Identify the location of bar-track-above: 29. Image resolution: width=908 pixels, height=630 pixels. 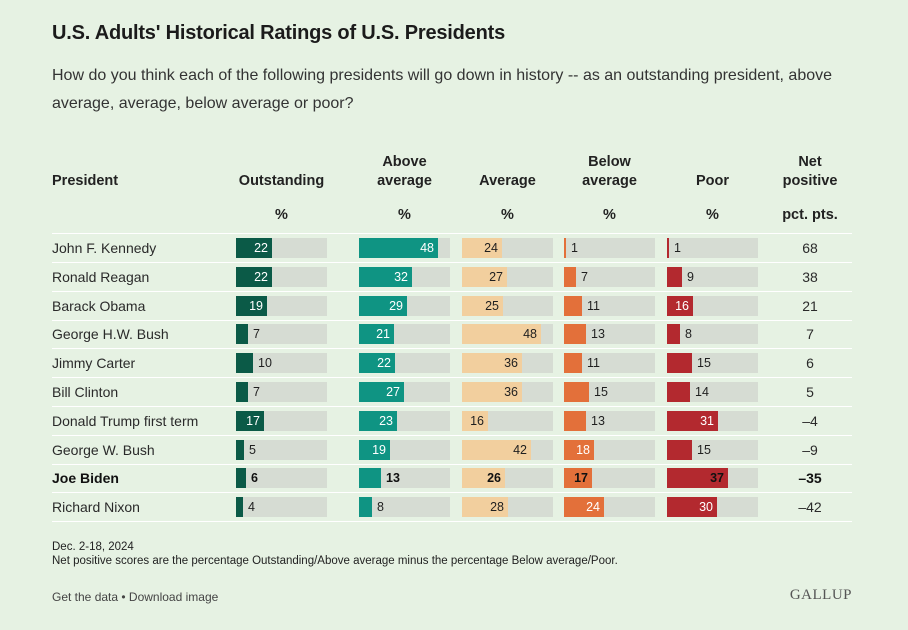
(404, 305).